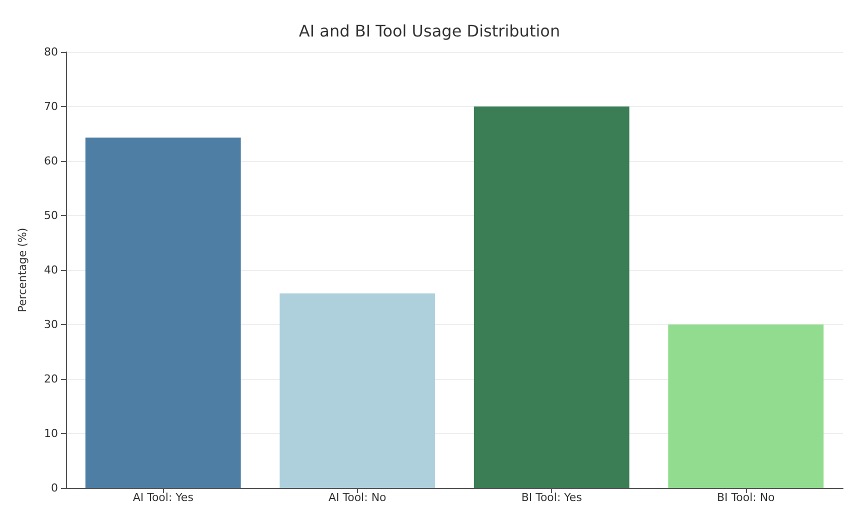 The width and height of the screenshot is (859, 520). I want to click on y-tick-label: 30, so click(51, 324).